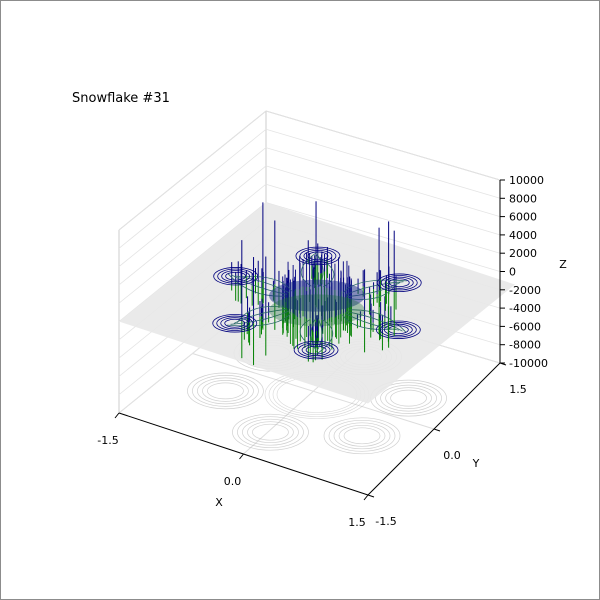 Image resolution: width=600 pixels, height=600 pixels. Describe the element at coordinates (452, 455) in the screenshot. I see `y-tick-label-1: 0.0` at that location.